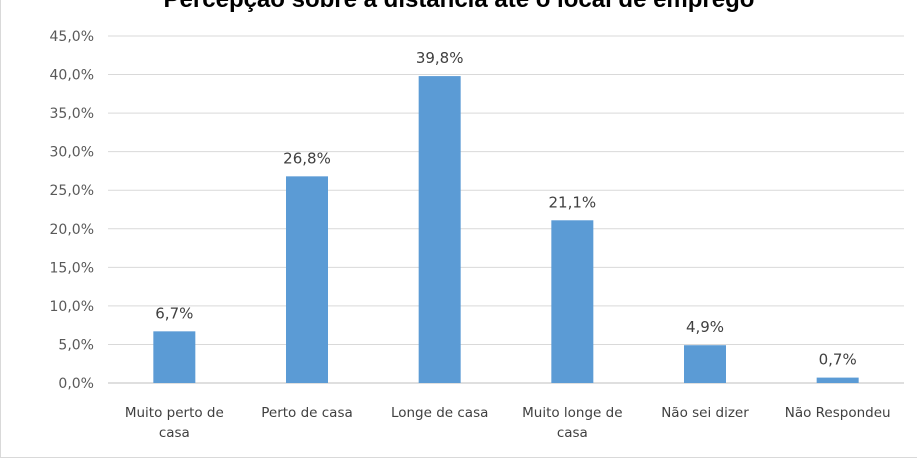  Describe the element at coordinates (72, 230) in the screenshot. I see `y-tick-label: 20,0%` at that location.